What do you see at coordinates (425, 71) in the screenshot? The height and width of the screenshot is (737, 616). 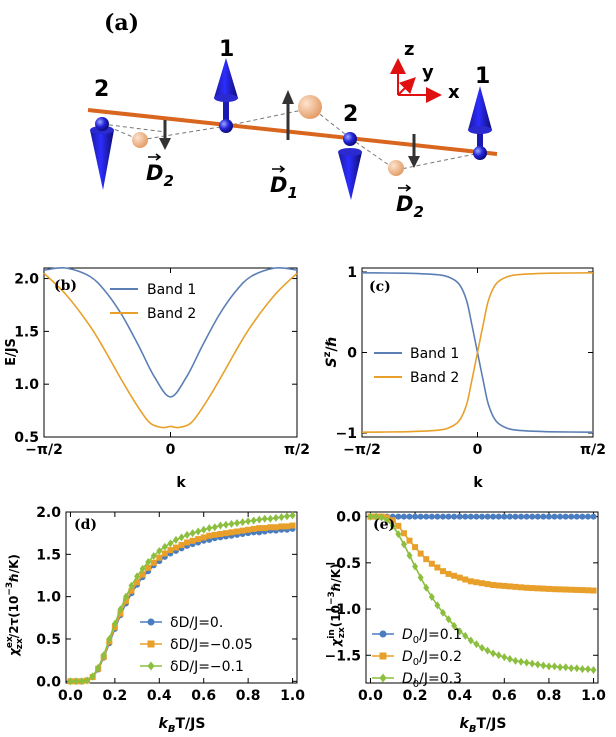 I see `coordinate-frame: z y x` at bounding box center [425, 71].